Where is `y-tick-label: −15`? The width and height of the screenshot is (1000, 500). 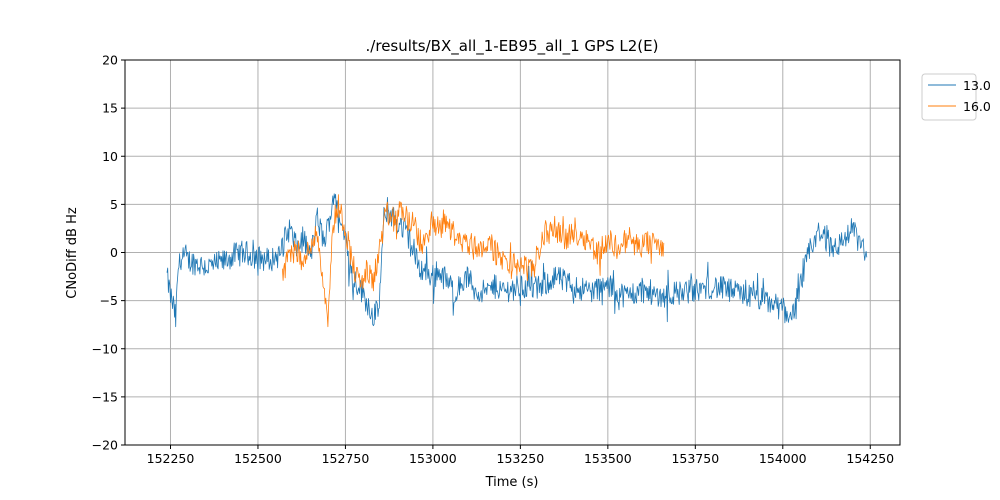
y-tick-label: −15 is located at coordinates (105, 396).